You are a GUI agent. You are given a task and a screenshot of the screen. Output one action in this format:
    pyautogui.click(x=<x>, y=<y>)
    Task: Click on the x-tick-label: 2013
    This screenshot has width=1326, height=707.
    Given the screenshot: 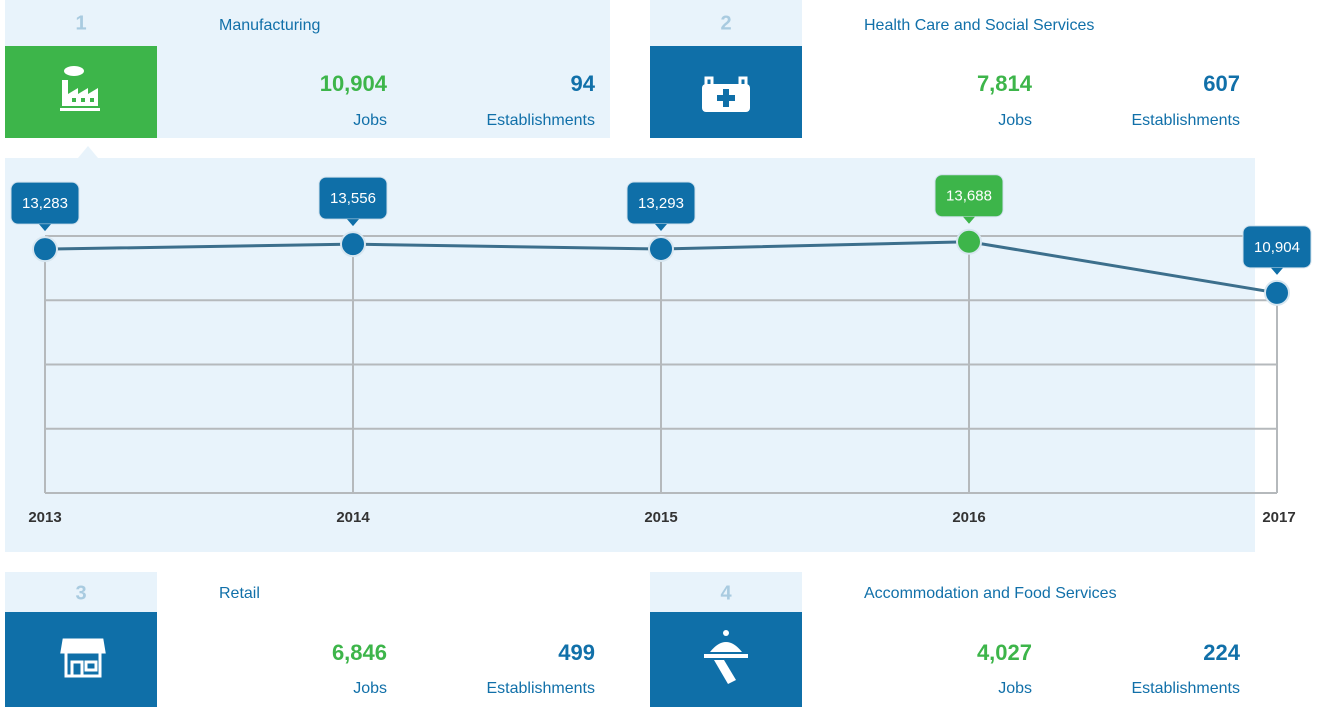 What is the action you would take?
    pyautogui.click(x=44, y=517)
    